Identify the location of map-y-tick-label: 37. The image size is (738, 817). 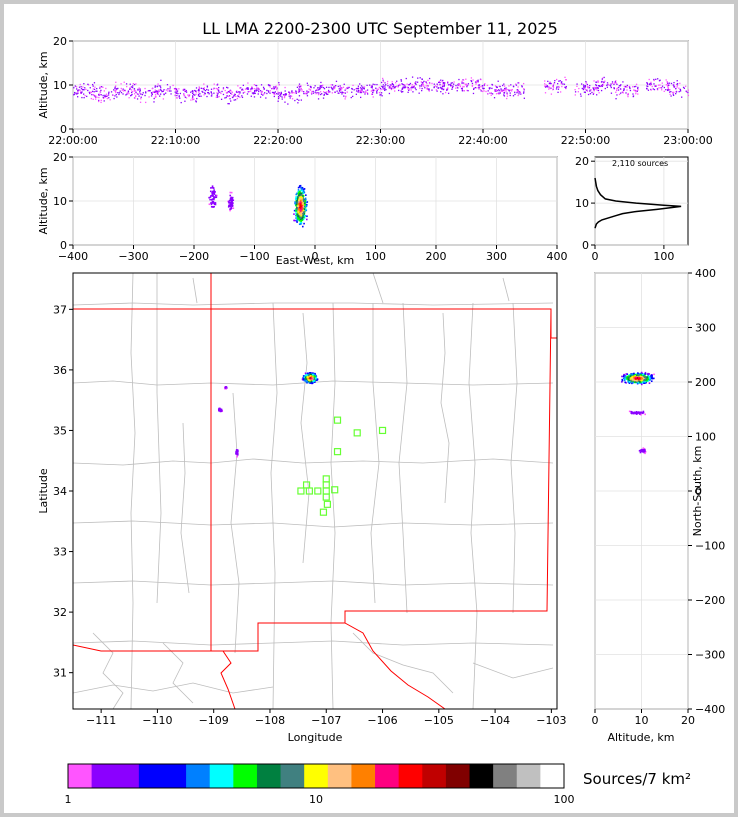
(60, 309).